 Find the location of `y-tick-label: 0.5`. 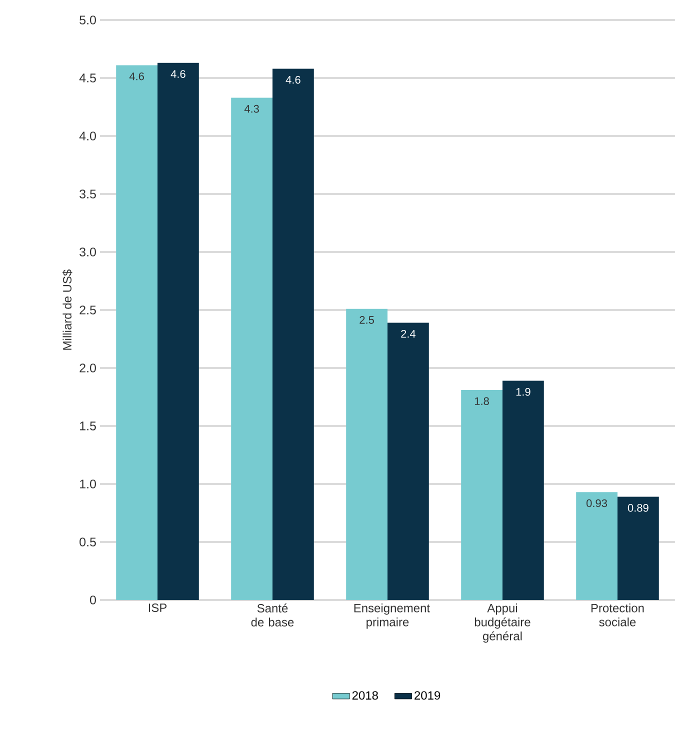

y-tick-label: 0.5 is located at coordinates (87, 542).